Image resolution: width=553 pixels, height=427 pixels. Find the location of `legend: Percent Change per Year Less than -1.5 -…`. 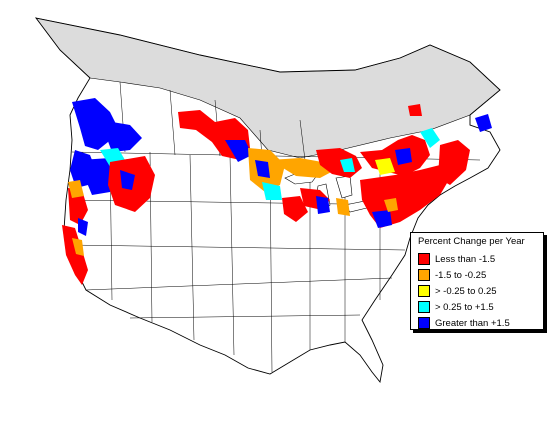

legend: Percent Change per Year Less than -1.5 -… is located at coordinates (477, 281).